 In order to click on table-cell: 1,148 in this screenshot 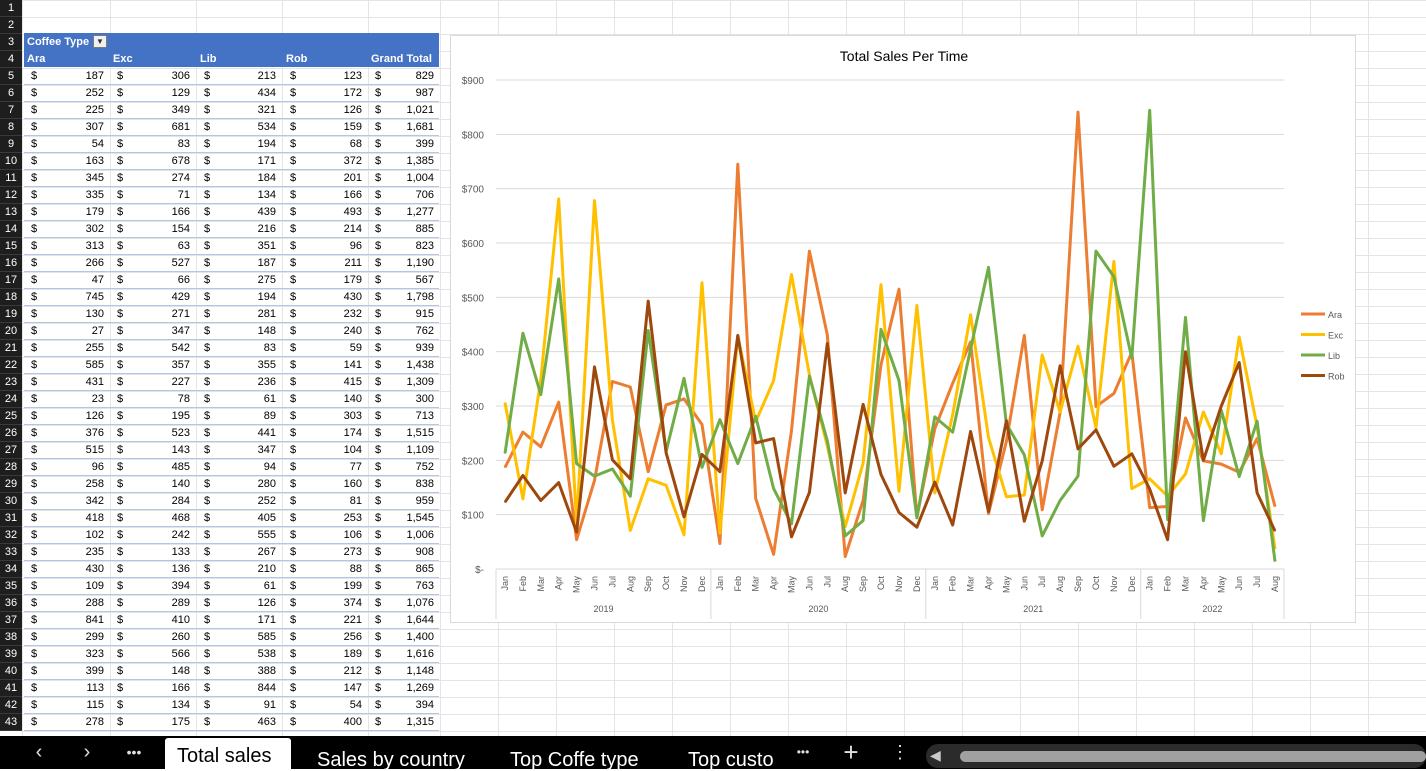, I will do `click(420, 671)`.